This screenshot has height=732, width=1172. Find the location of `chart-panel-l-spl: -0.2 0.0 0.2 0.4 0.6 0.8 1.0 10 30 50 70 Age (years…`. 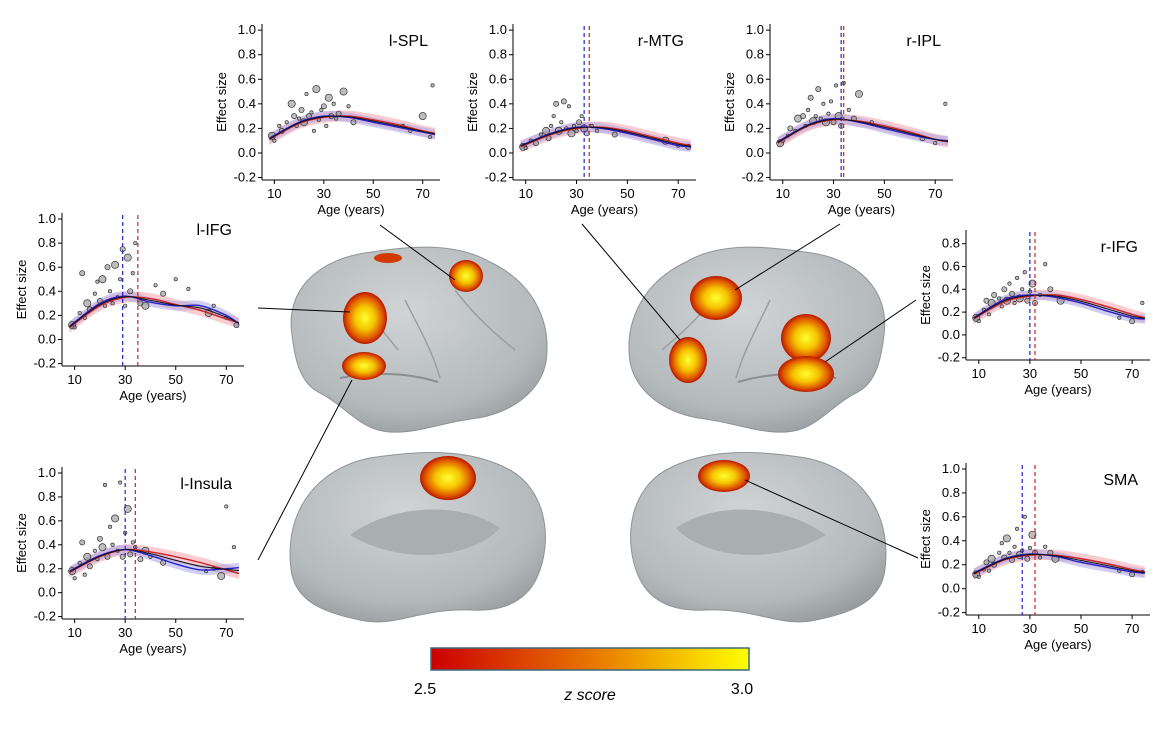

chart-panel-l-spl: -0.2 0.0 0.2 0.4 0.6 0.8 1.0 10 30 50 70 Age (years… is located at coordinates (327, 119).